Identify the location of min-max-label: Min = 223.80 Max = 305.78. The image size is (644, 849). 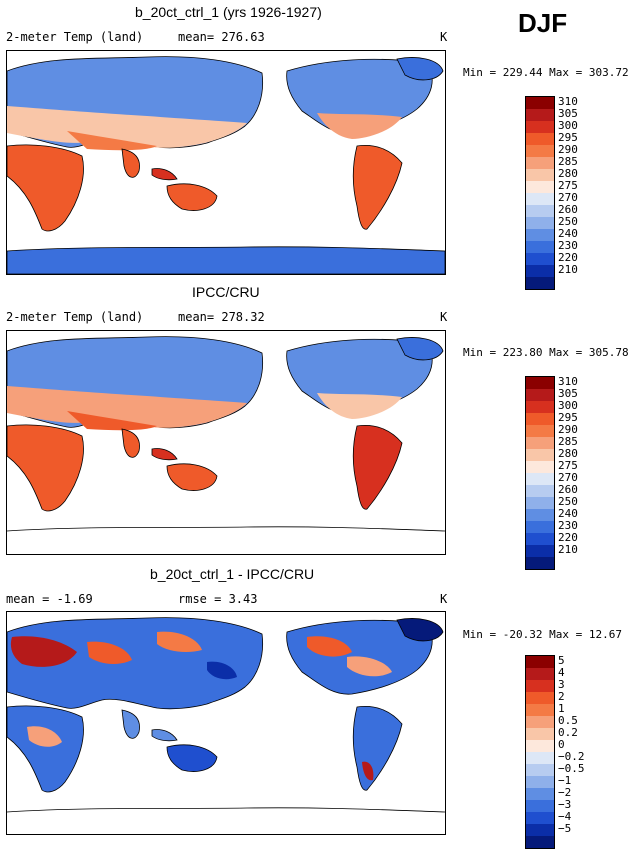
(546, 352).